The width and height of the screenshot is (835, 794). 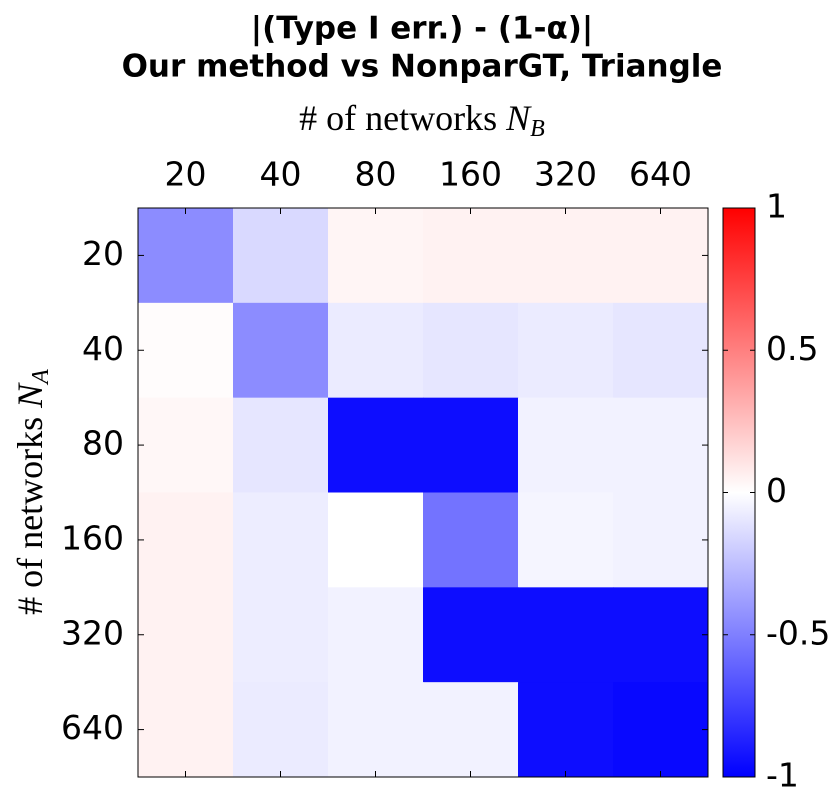 I want to click on y-tick-label: 40, so click(x=103, y=348).